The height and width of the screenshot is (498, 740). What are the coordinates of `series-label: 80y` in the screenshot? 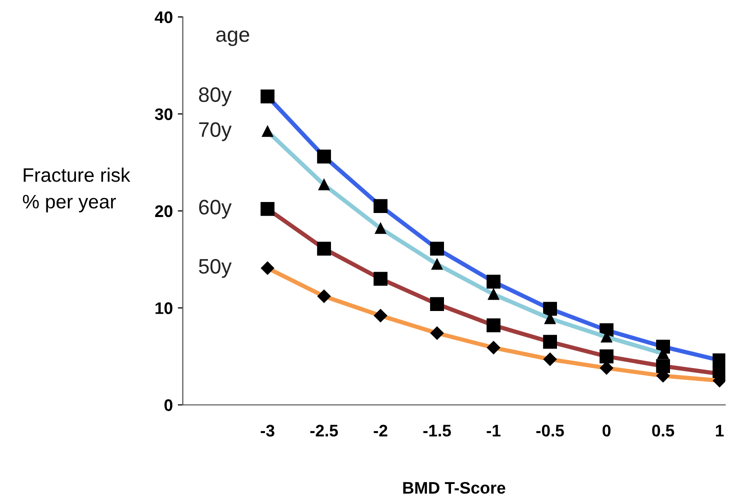 It's located at (215, 96).